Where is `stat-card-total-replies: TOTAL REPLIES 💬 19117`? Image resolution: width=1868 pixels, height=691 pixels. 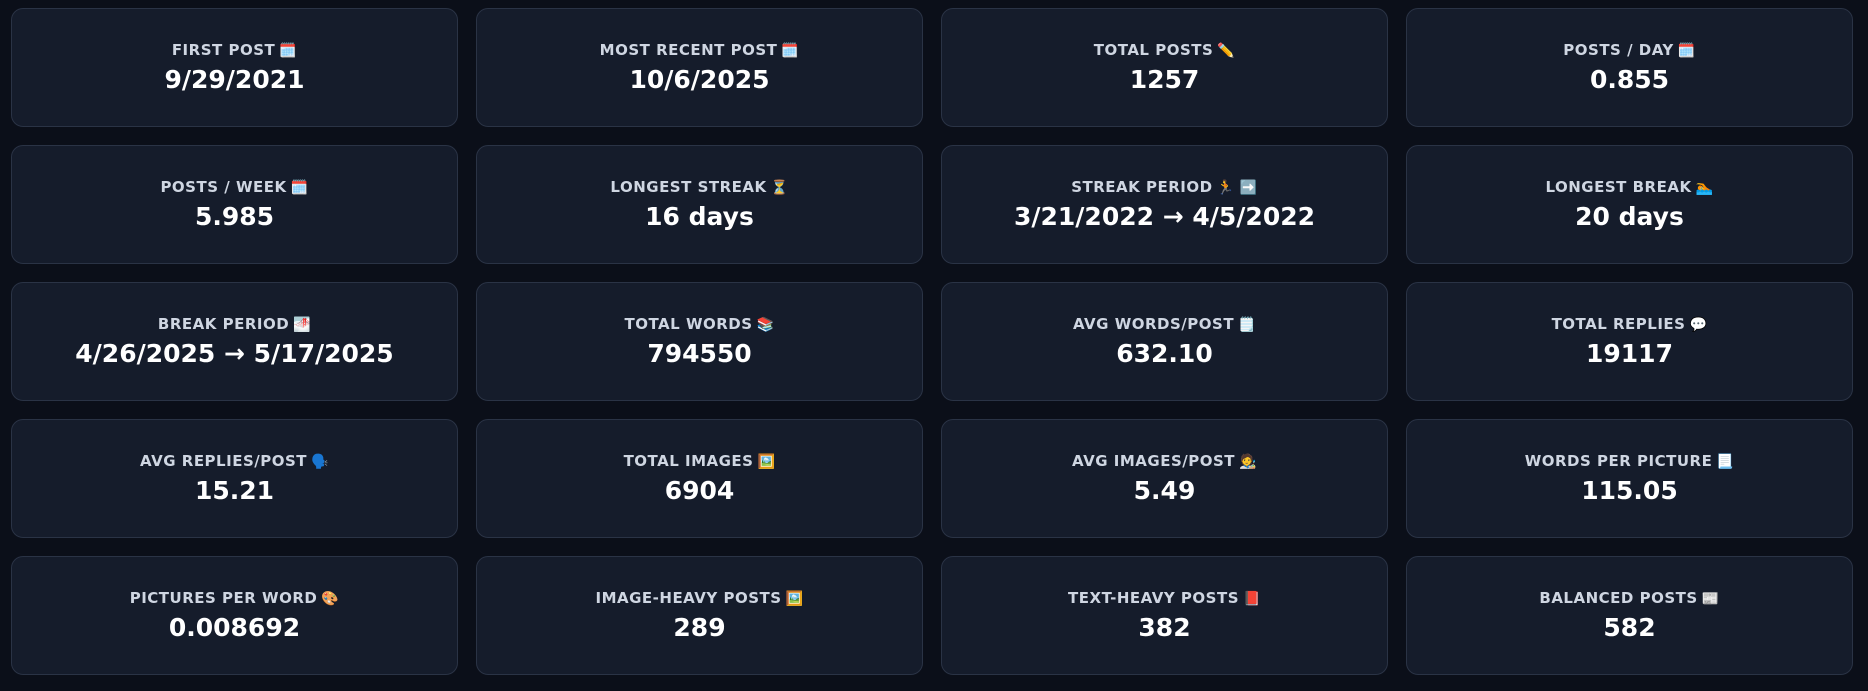
stat-card-total-replies: TOTAL REPLIES 💬 19117 is located at coordinates (1629, 341).